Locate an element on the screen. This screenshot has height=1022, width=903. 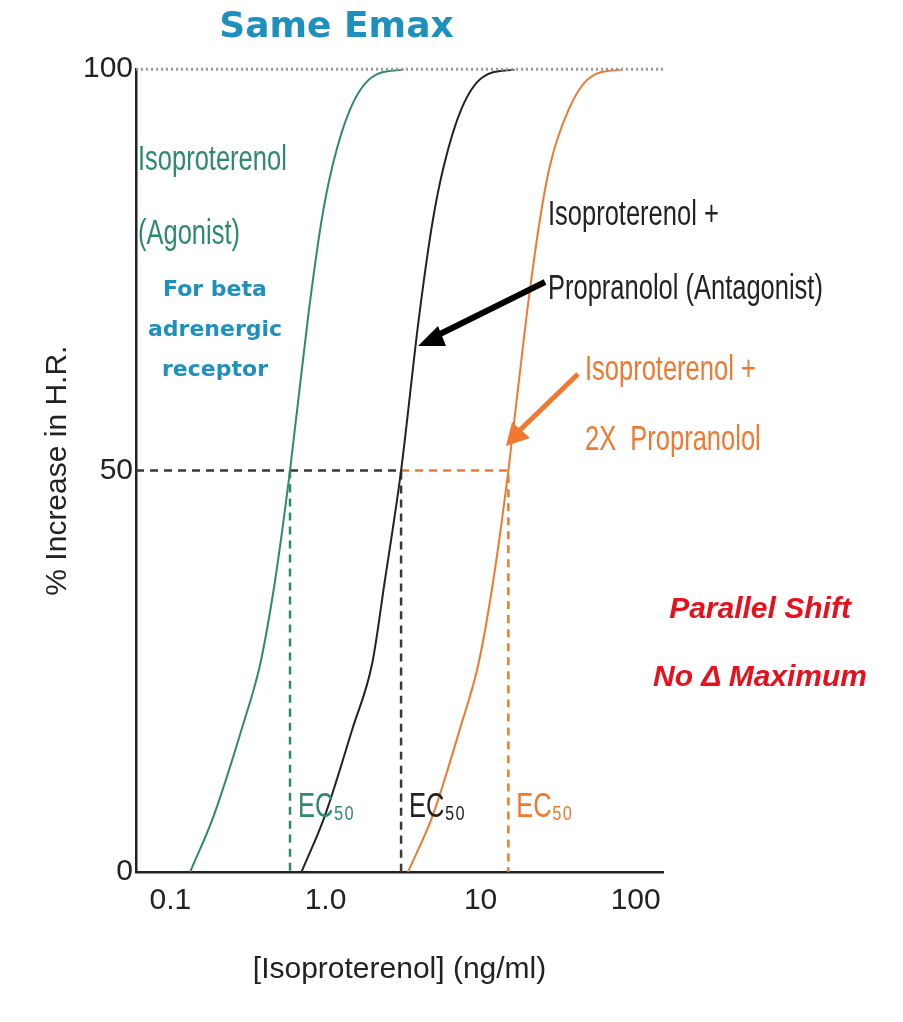
legend-label: Isoproterenol + 2X Propranolol is located at coordinates (673, 402).